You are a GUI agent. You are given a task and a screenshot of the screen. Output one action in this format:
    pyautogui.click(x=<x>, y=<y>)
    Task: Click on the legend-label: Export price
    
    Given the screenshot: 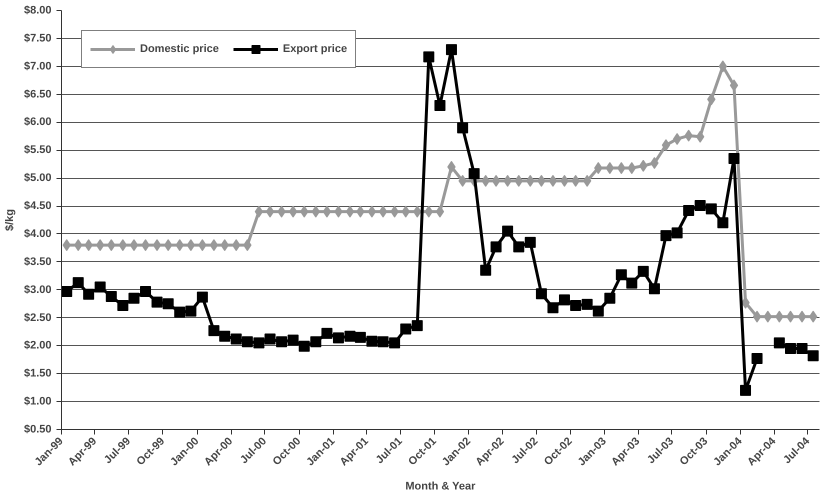 What is the action you would take?
    pyautogui.click(x=315, y=49)
    